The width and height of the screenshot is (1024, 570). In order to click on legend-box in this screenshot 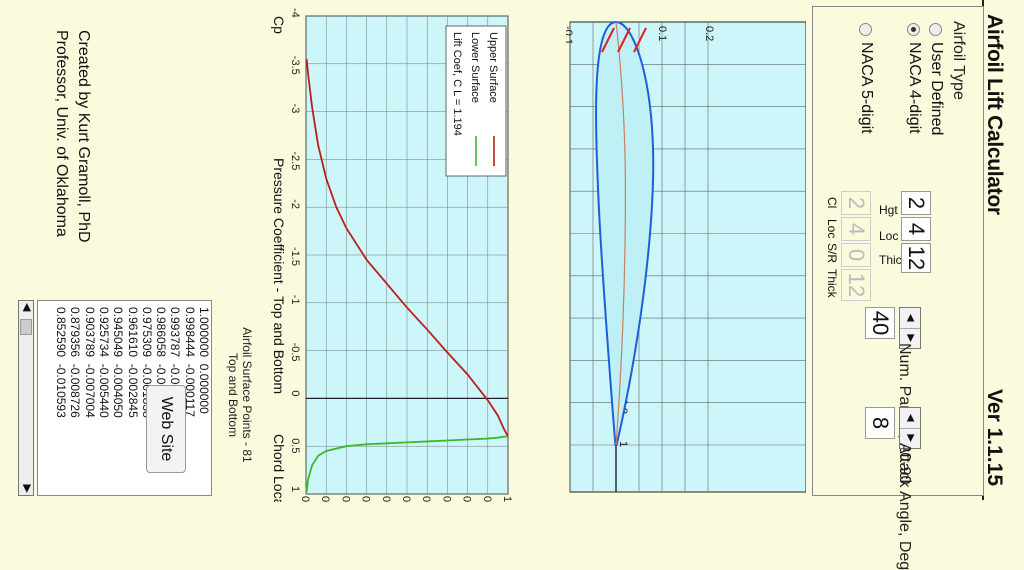, I will do `click(476, 101)`.